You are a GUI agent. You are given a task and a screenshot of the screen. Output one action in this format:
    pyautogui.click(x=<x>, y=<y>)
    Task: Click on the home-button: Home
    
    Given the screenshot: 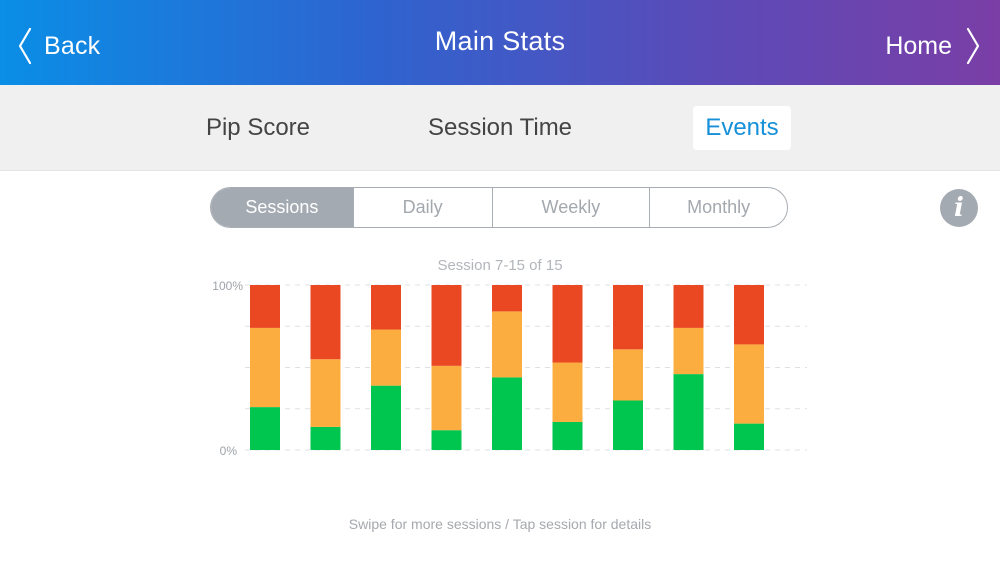 What is the action you would take?
    pyautogui.click(x=932, y=46)
    